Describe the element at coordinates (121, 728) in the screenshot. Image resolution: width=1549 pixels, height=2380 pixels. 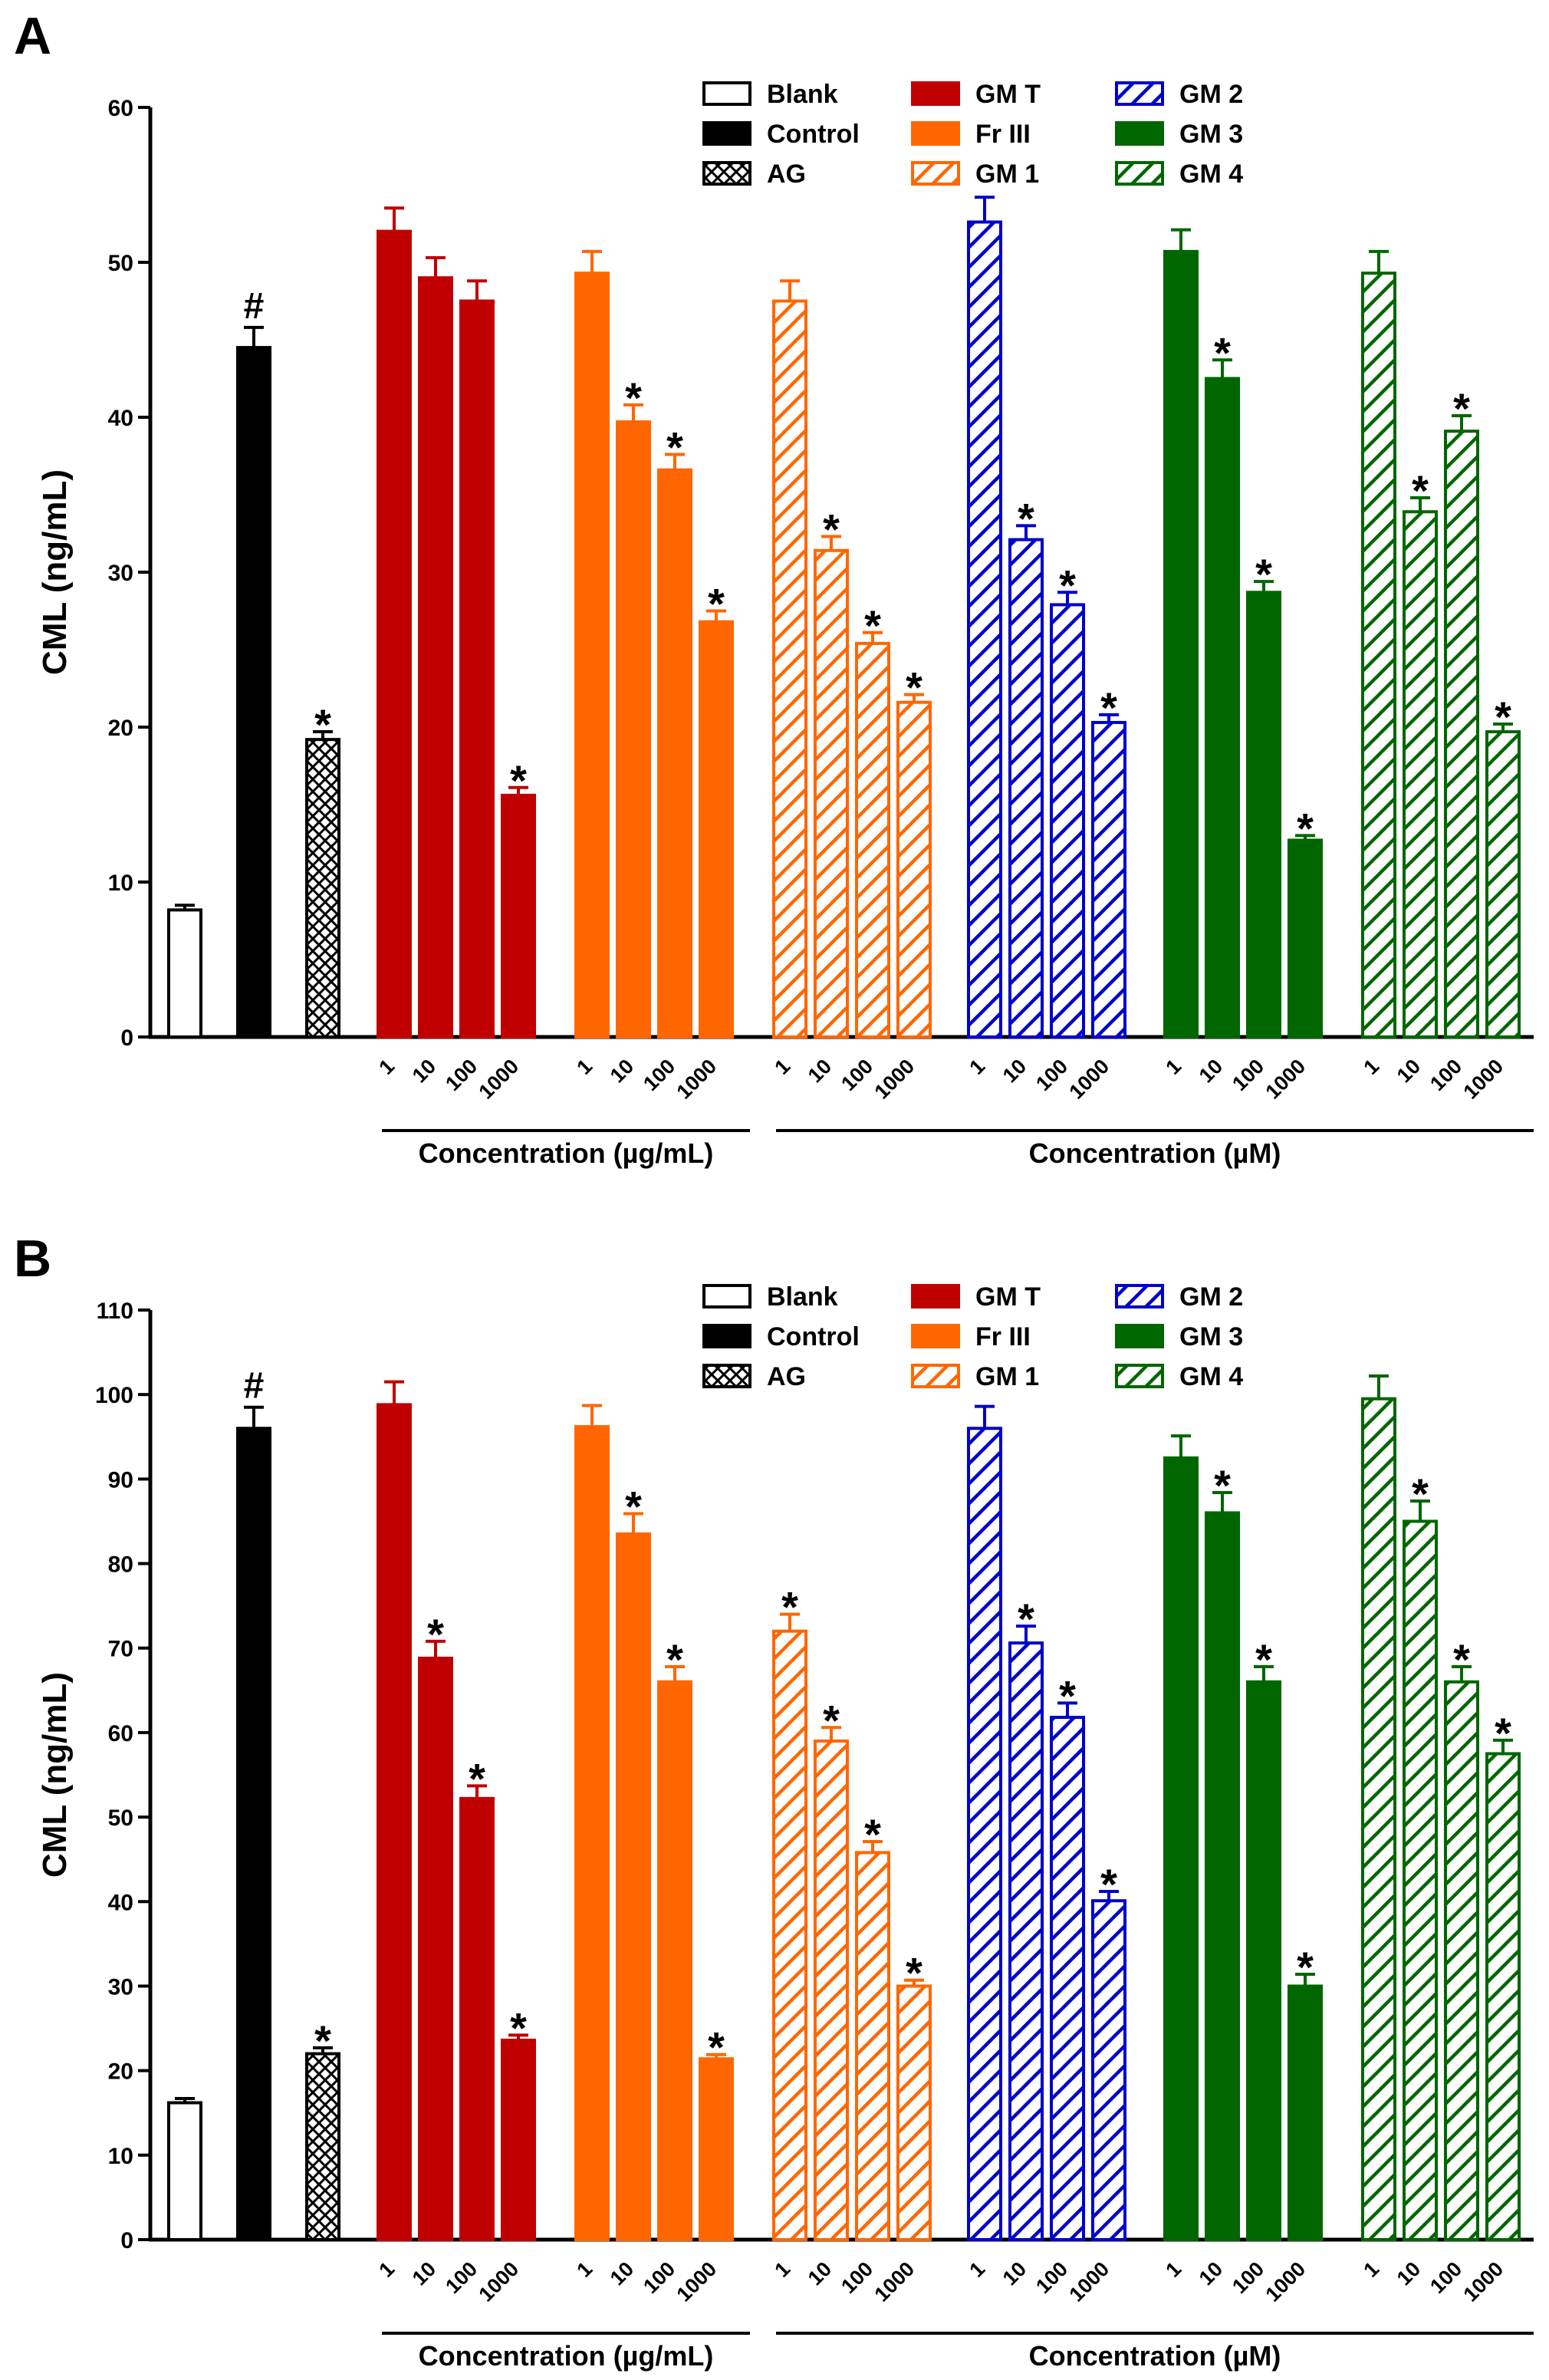
I see `y-tick-label: 20` at that location.